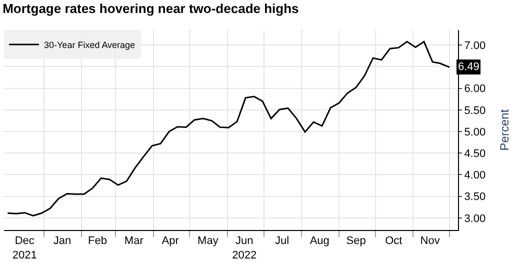  I want to click on y-tick-label: 4.00, so click(475, 176).